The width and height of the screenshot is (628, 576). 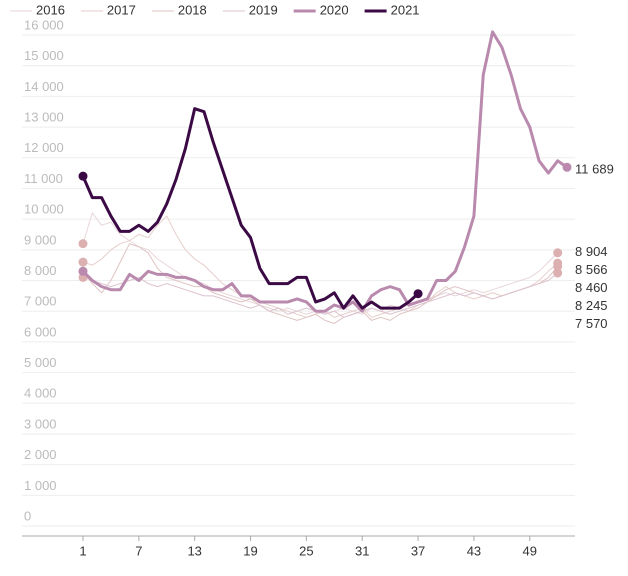 What do you see at coordinates (40, 331) in the screenshot?
I see `y-tick-label: 6 000` at bounding box center [40, 331].